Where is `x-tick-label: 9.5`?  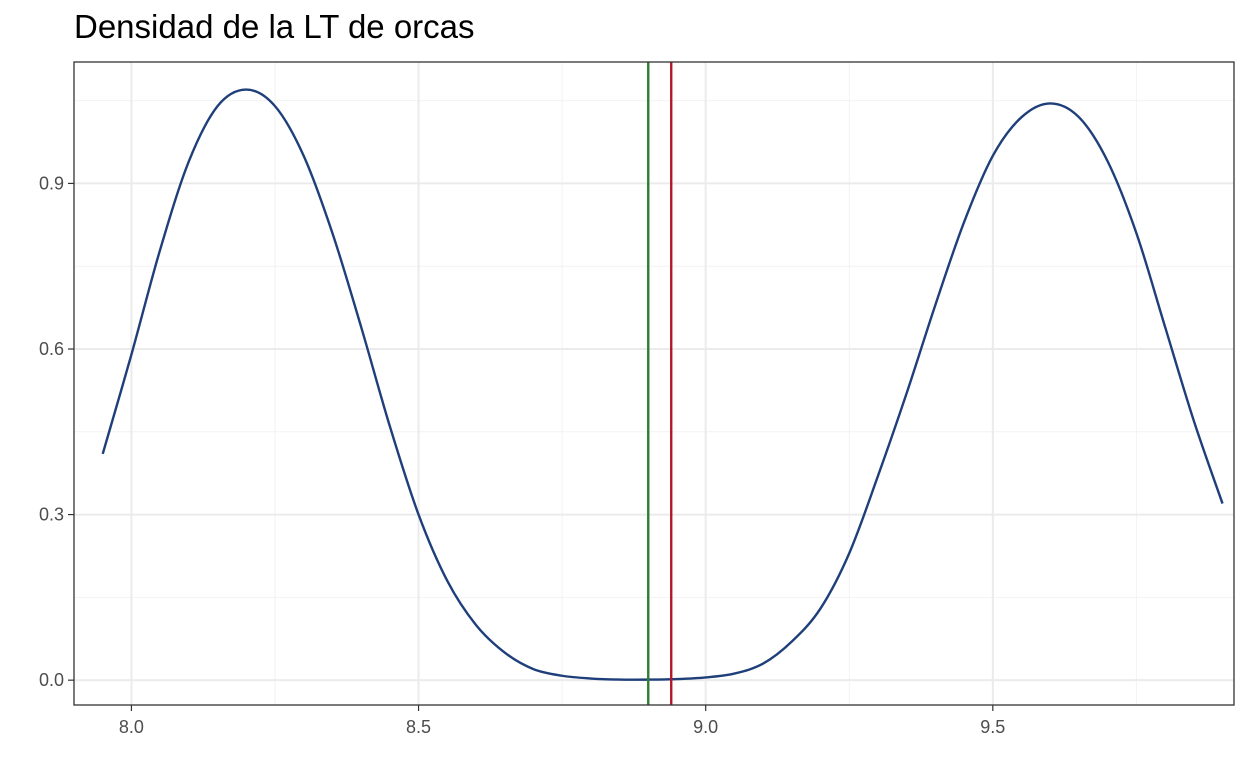
x-tick-label: 9.5 is located at coordinates (992, 727).